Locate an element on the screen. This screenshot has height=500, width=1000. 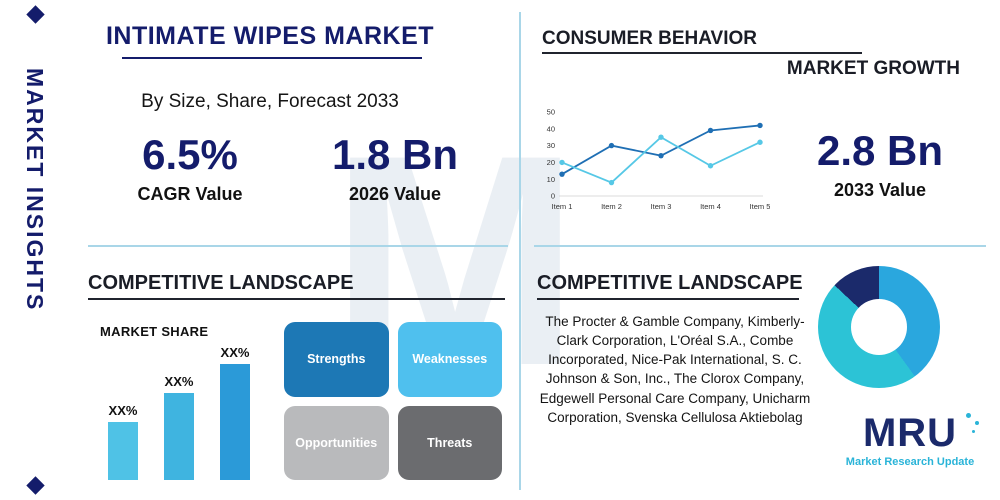
swot-grid: Strengths Weaknesses Opportunities Threats is located at coordinates (393, 401).